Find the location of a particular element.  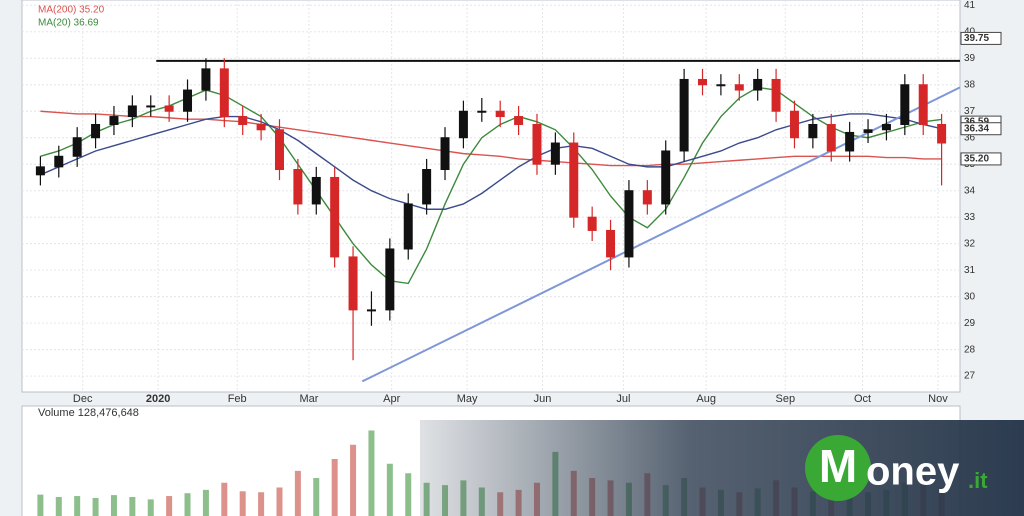

x-tick-label: Sep is located at coordinates (785, 399).